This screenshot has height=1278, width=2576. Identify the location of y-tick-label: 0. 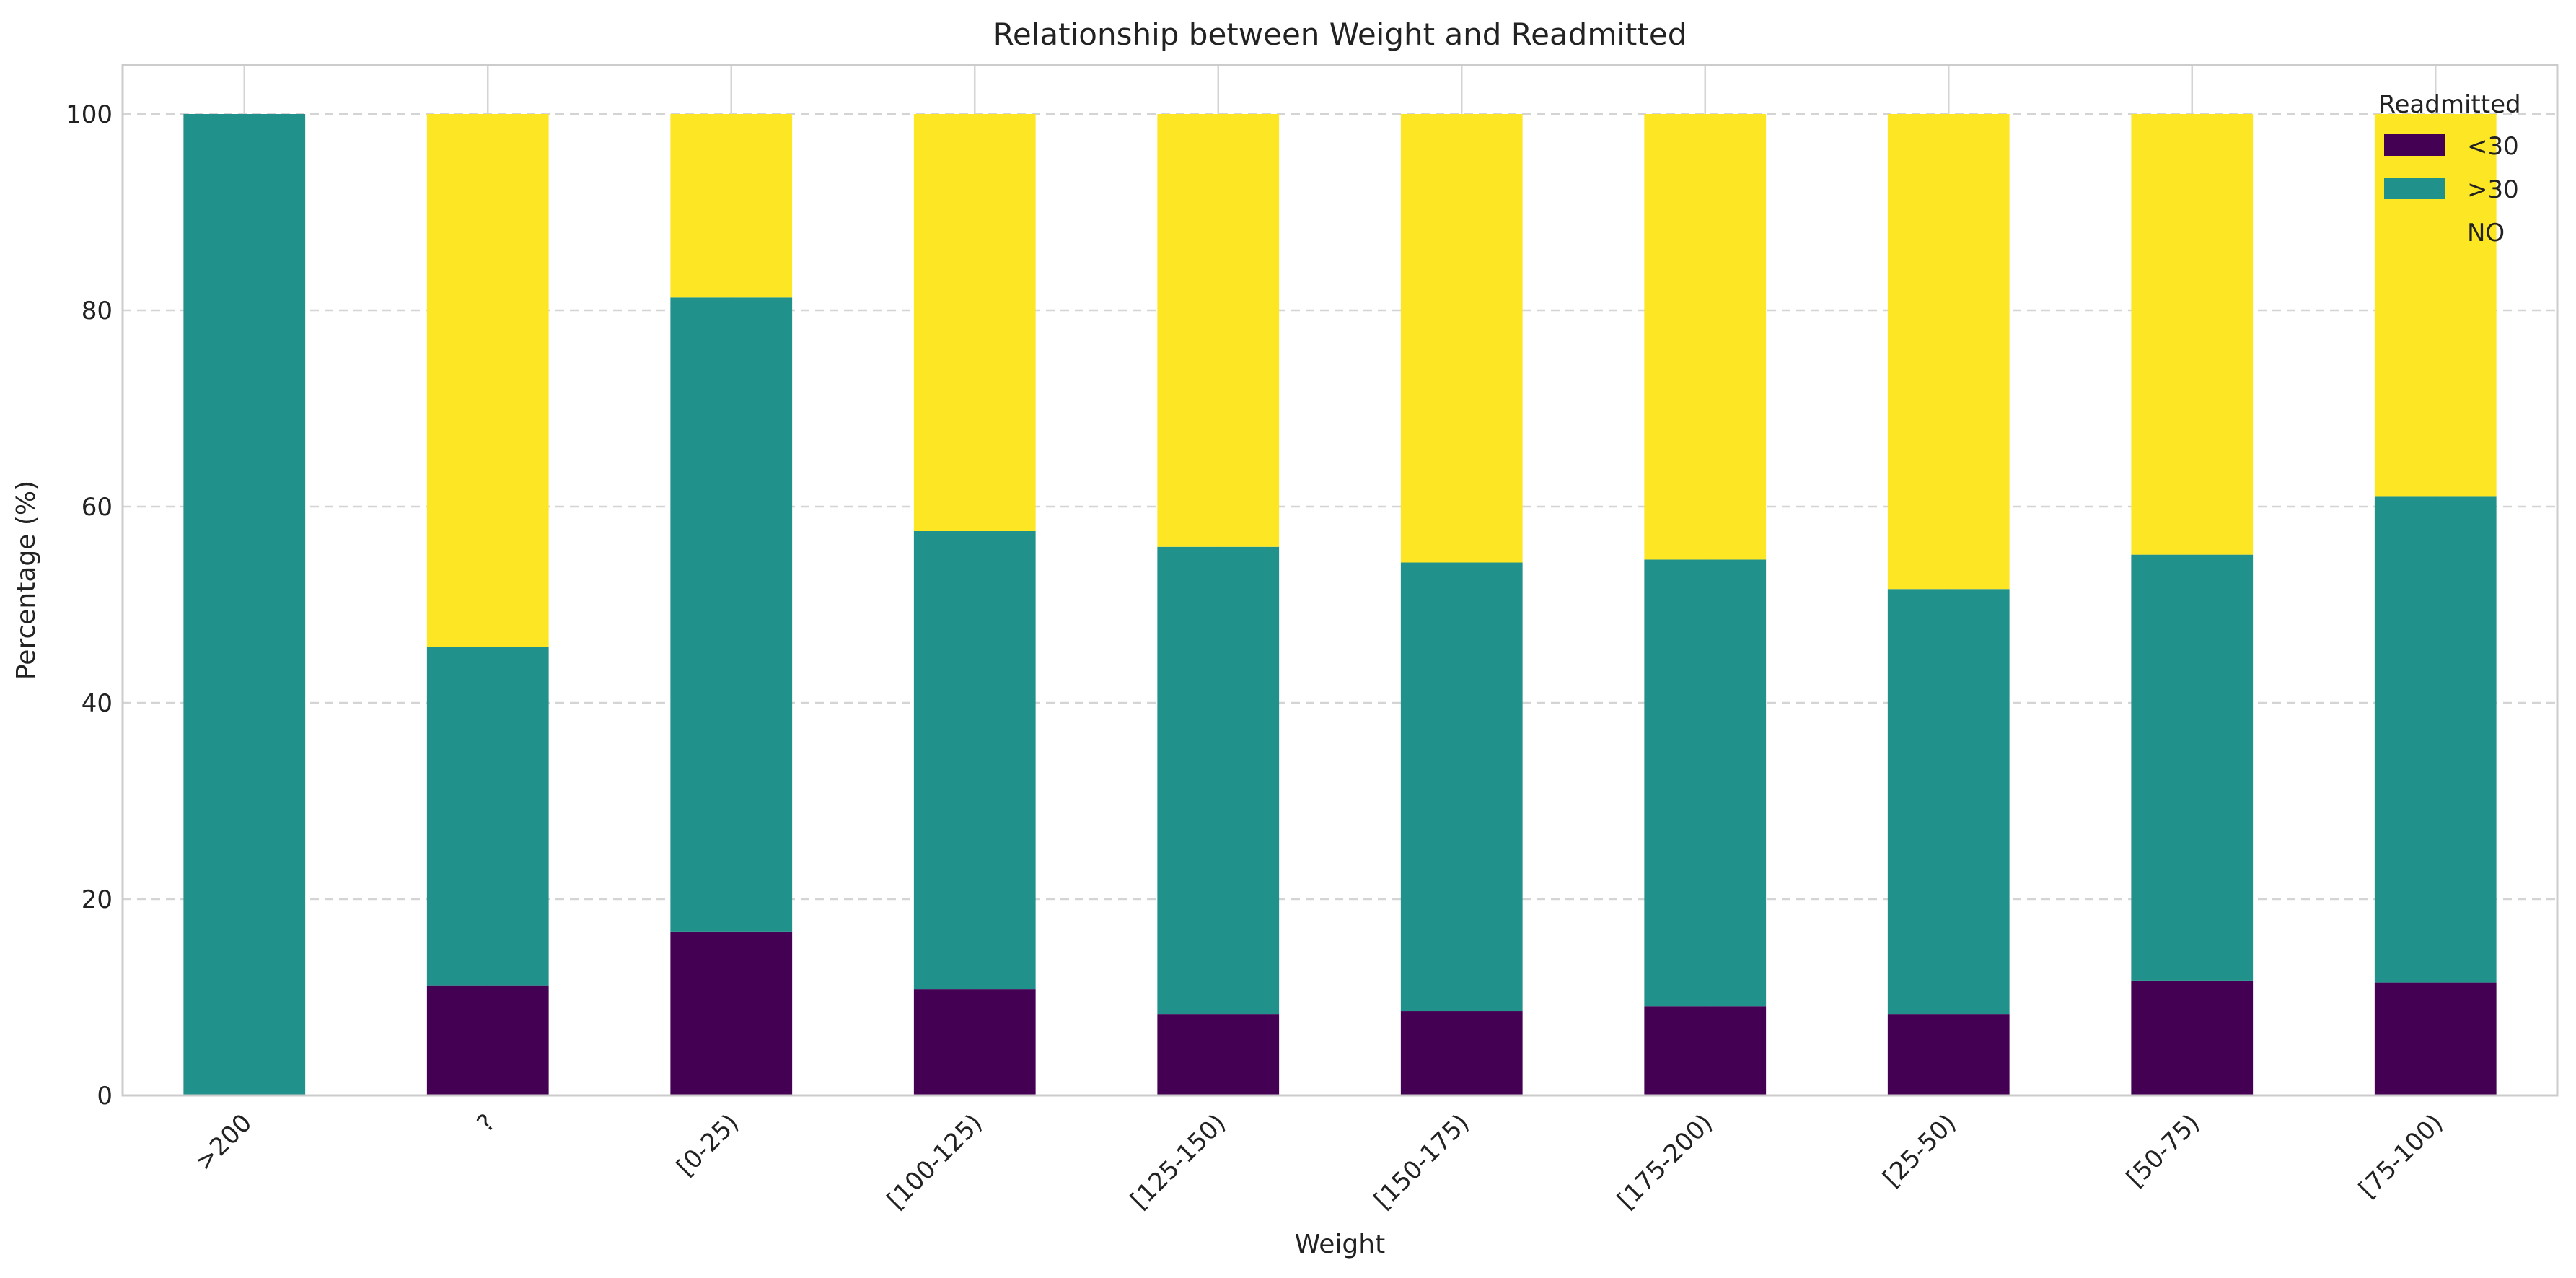
(105, 1096).